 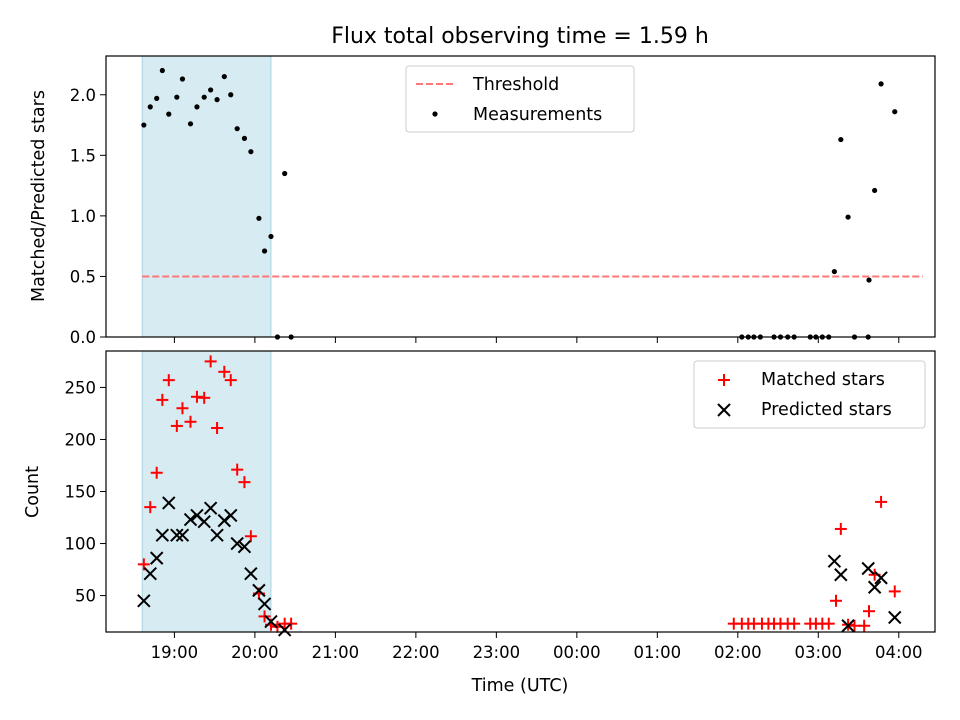 What do you see at coordinates (724, 410) in the screenshot?
I see `predicted-legend-marker` at bounding box center [724, 410].